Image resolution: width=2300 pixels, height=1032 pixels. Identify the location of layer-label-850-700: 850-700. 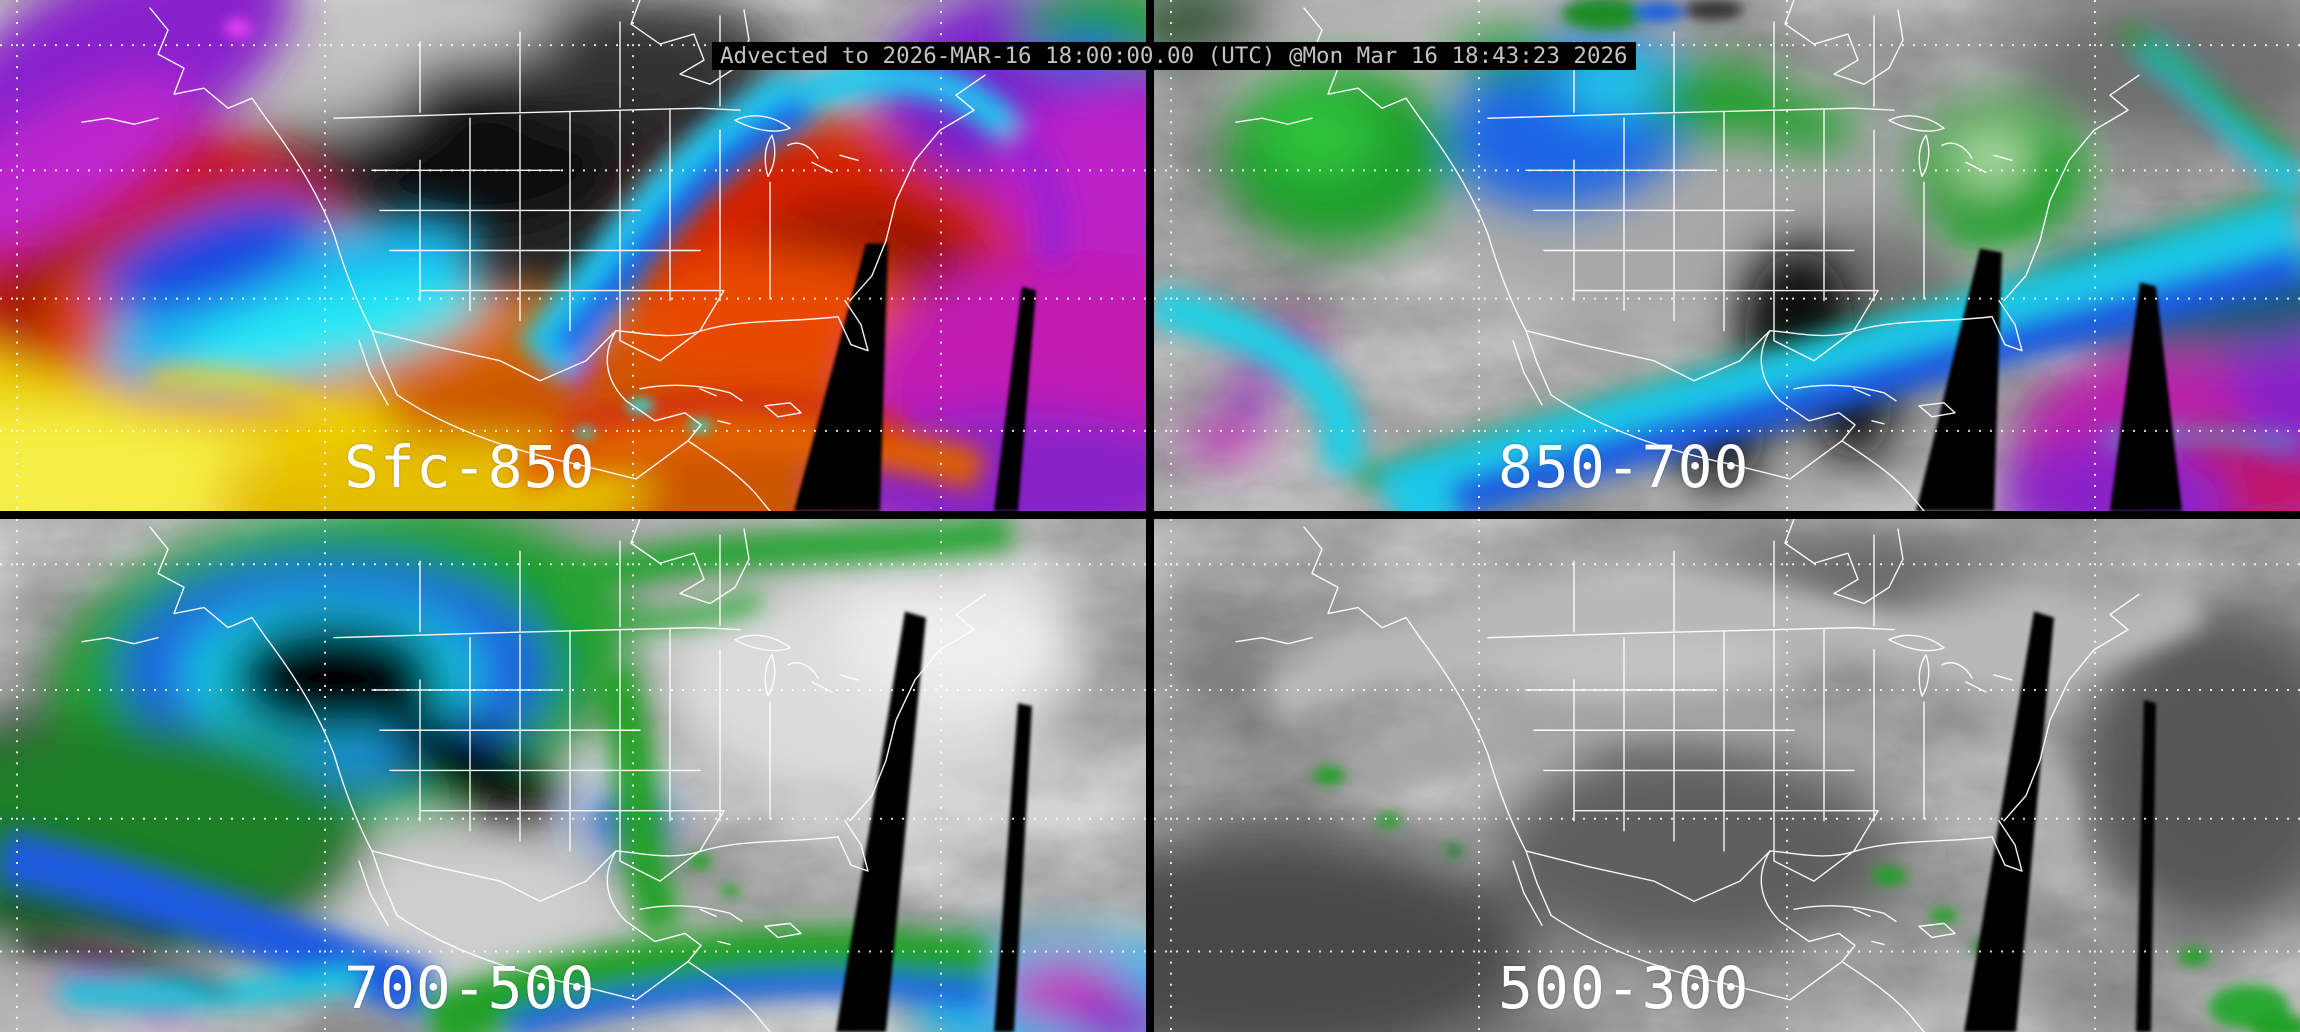
(1624, 467).